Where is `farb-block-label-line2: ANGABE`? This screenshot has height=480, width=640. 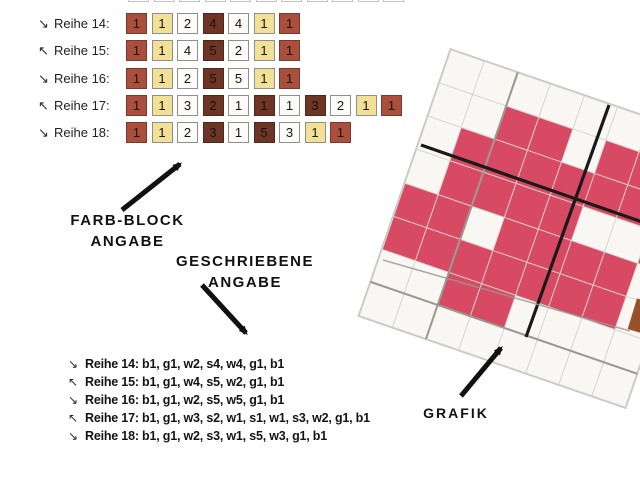
farb-block-label-line2: ANGABE is located at coordinates (127, 241).